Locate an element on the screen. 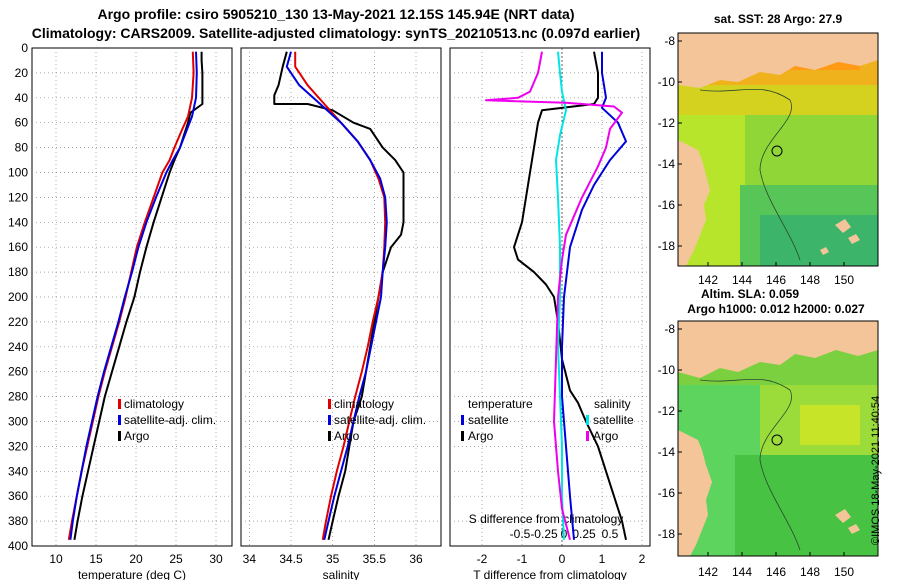  map-y-tick-label: -18 is located at coordinates (667, 246).